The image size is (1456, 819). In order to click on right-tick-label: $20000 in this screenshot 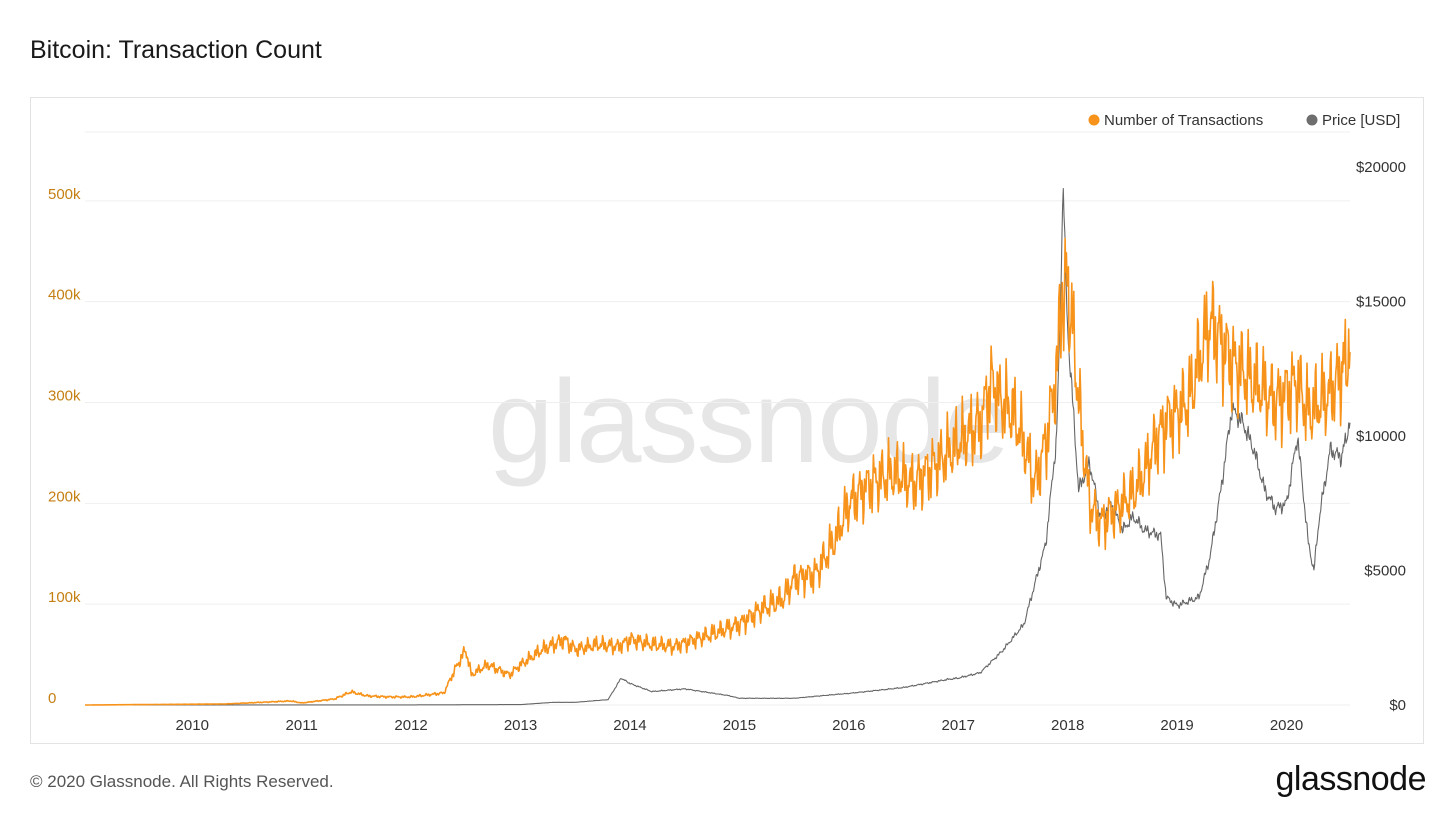, I will do `click(1381, 167)`.